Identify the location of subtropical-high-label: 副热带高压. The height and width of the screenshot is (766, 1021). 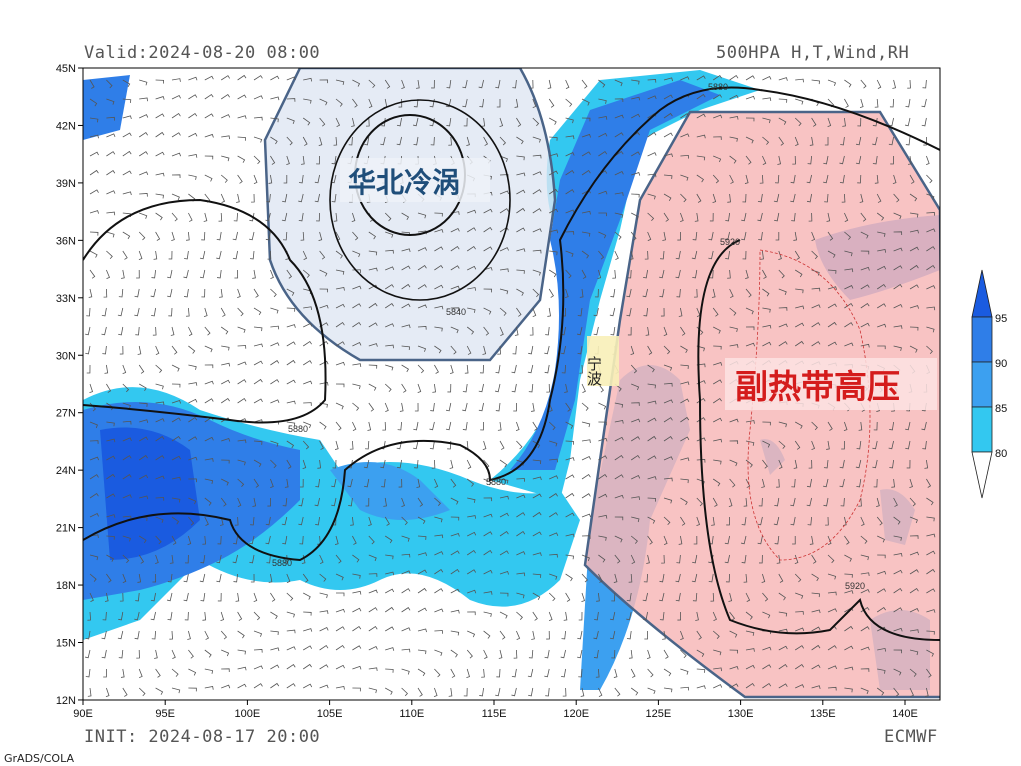
(817, 386).